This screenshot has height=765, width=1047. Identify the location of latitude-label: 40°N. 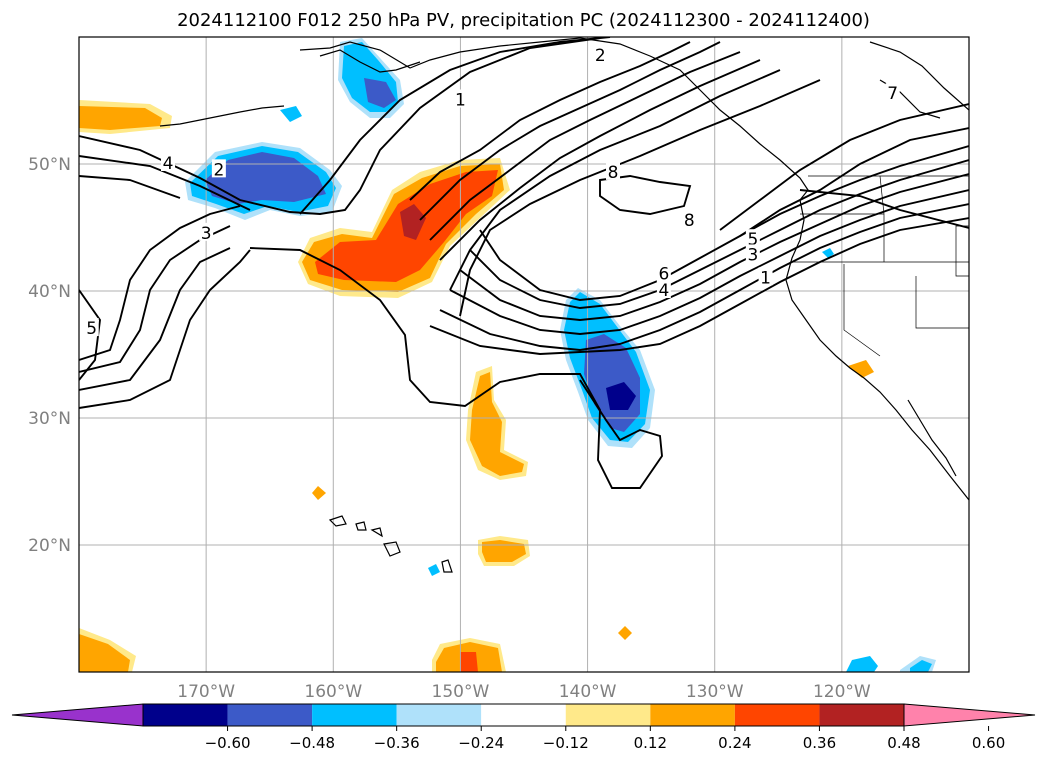
(49, 292).